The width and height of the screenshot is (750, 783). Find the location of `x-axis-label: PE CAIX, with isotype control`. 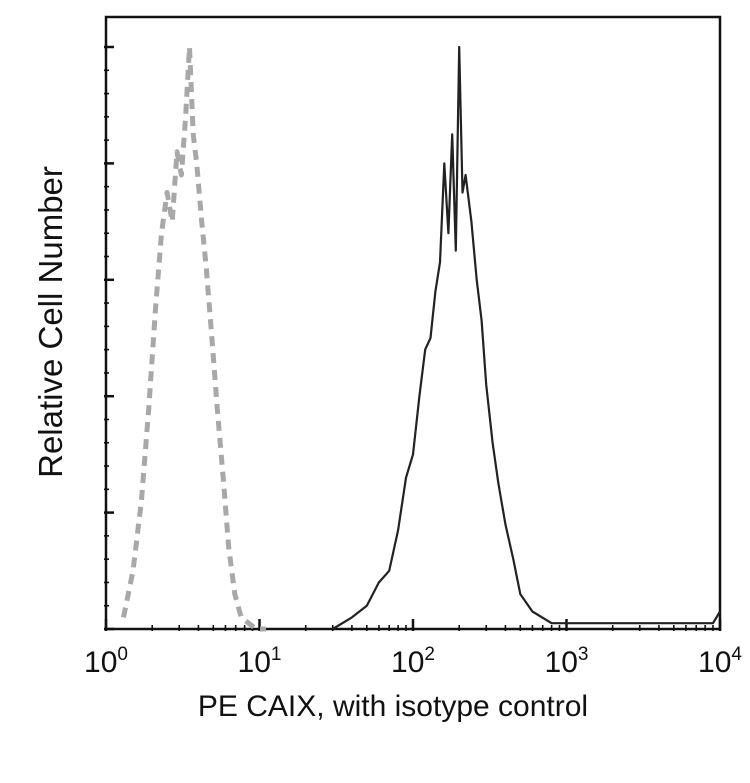

x-axis-label: PE CAIX, with isotype control is located at coordinates (393, 706).